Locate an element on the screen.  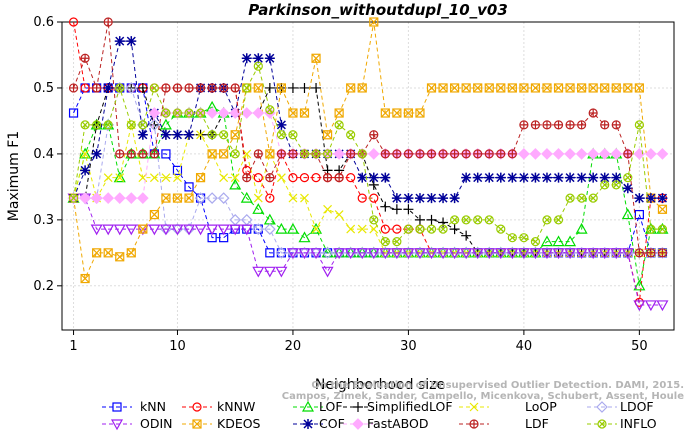
legend-label: LDF is located at coordinates (537, 423).